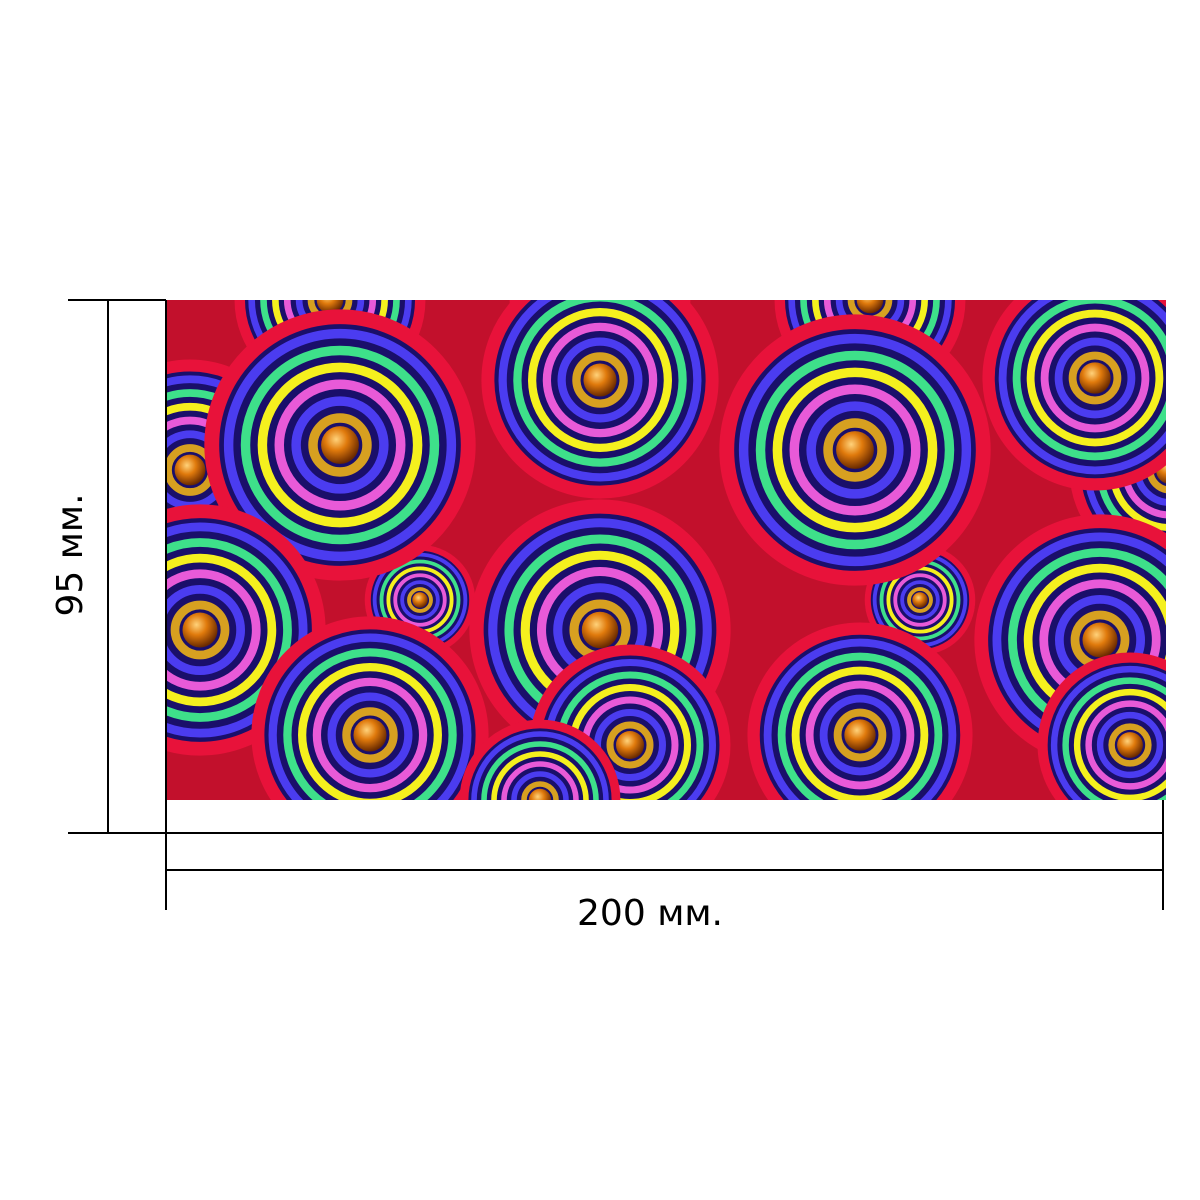  What do you see at coordinates (650, 913) in the screenshot?
I see `width-label: 200 мм.` at bounding box center [650, 913].